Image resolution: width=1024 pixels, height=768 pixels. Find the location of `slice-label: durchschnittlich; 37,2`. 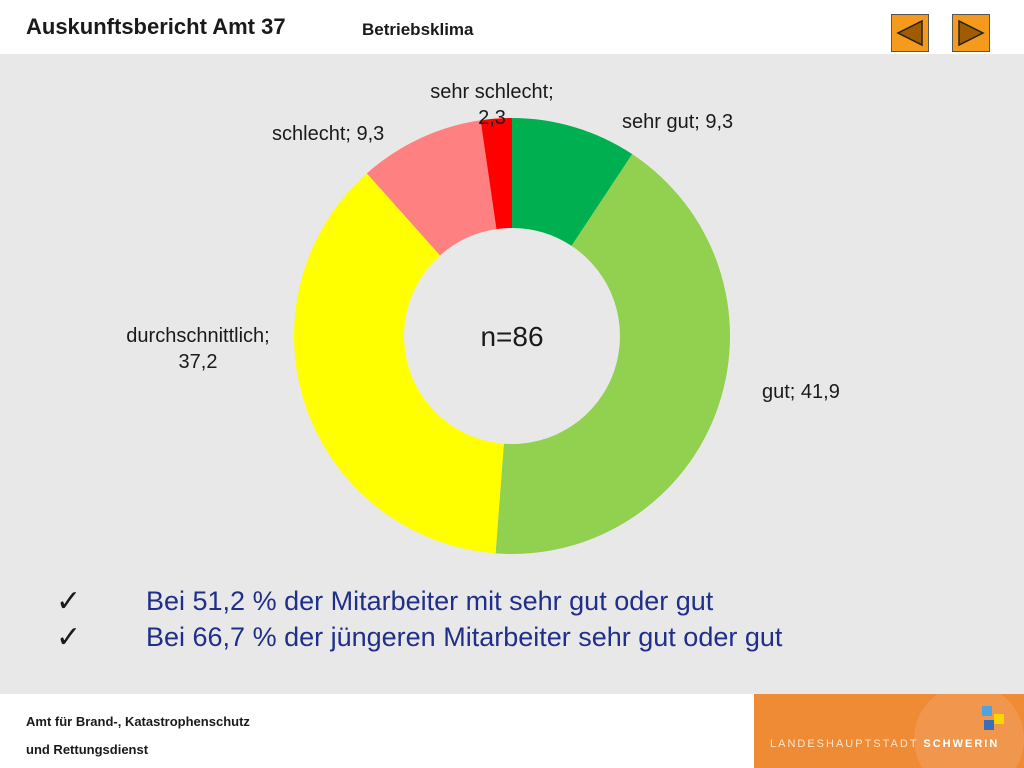

slice-label: durchschnittlich; 37,2 is located at coordinates (197, 349).